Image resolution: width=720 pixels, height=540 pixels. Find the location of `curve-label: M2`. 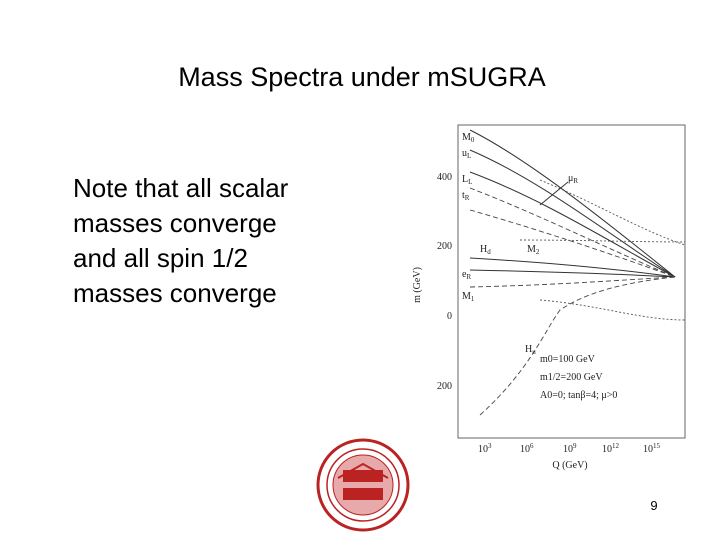

curve-label: M2 is located at coordinates (533, 250).